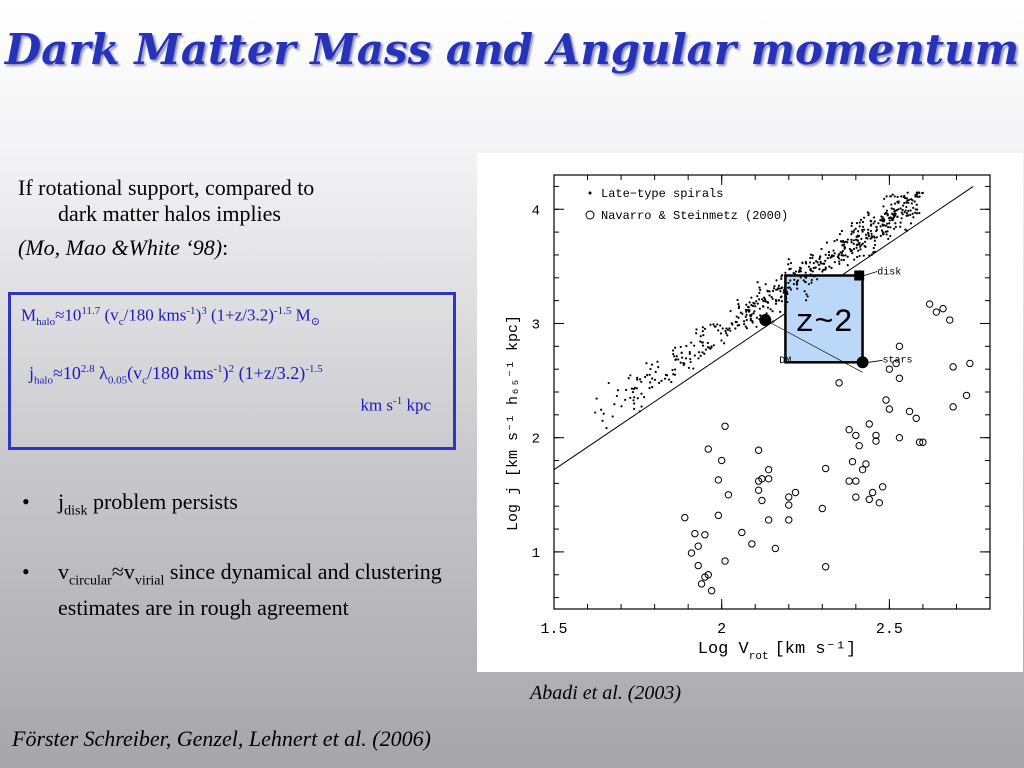  I want to click on disk-subscript: disk, so click(76, 511).